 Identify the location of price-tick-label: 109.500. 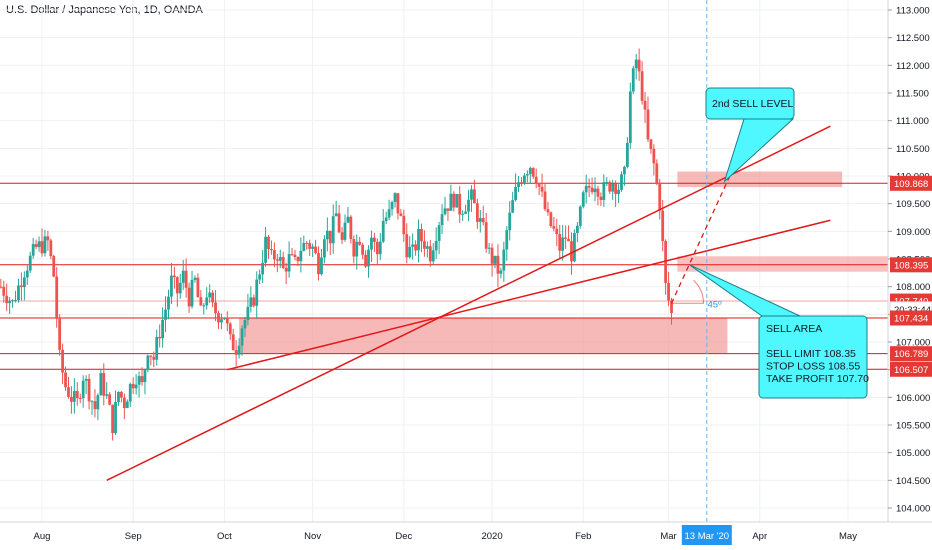
(913, 204).